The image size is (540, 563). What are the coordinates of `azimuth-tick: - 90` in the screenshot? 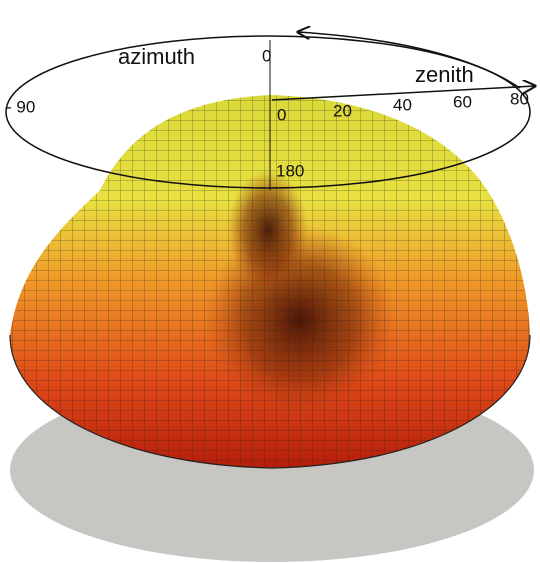 It's located at (20, 106).